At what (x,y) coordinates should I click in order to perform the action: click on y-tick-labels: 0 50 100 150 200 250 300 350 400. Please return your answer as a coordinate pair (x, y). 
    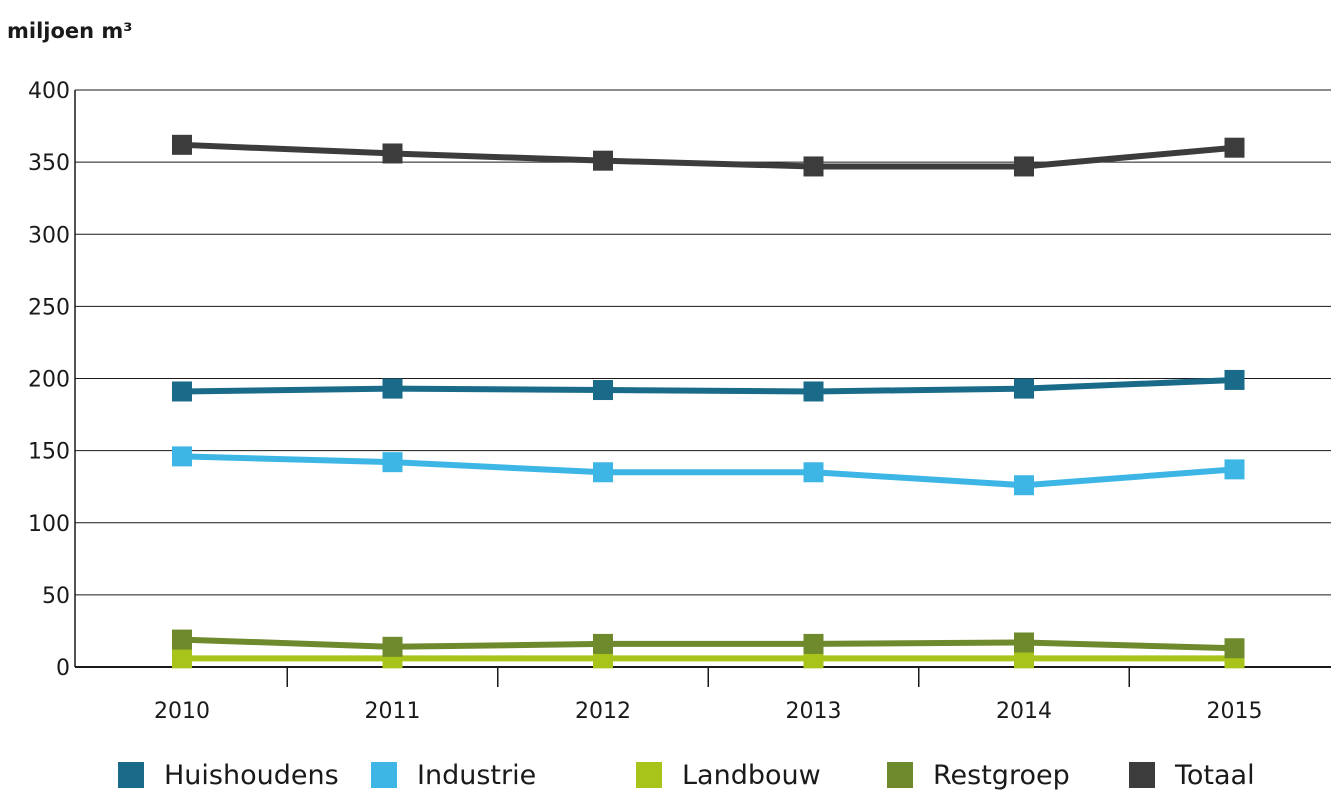
    Looking at the image, I should click on (49, 380).